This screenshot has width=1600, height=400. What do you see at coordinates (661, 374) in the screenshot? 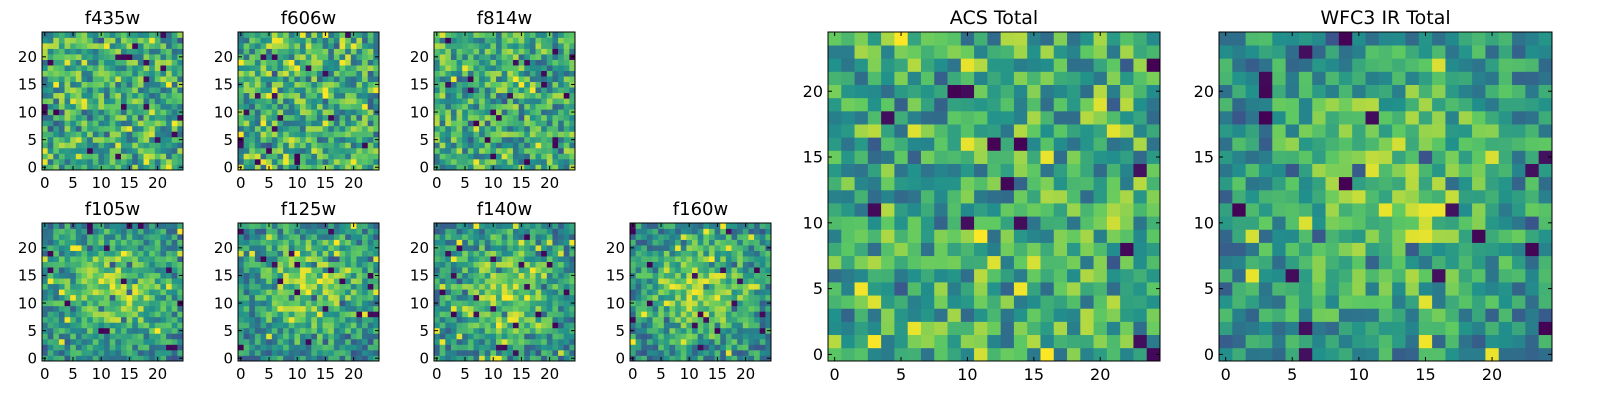
I see `x-tick-label: 5` at bounding box center [661, 374].